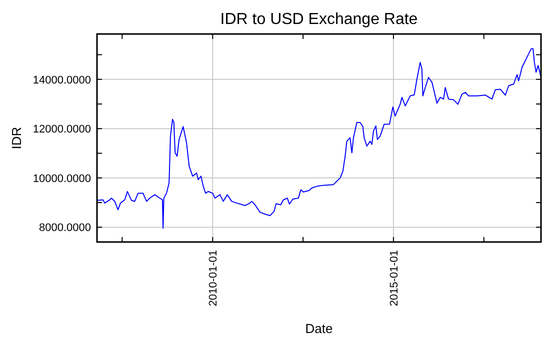 The height and width of the screenshot is (350, 550). What do you see at coordinates (61, 80) in the screenshot?
I see `y-tick-label: 14000.0000` at bounding box center [61, 80].